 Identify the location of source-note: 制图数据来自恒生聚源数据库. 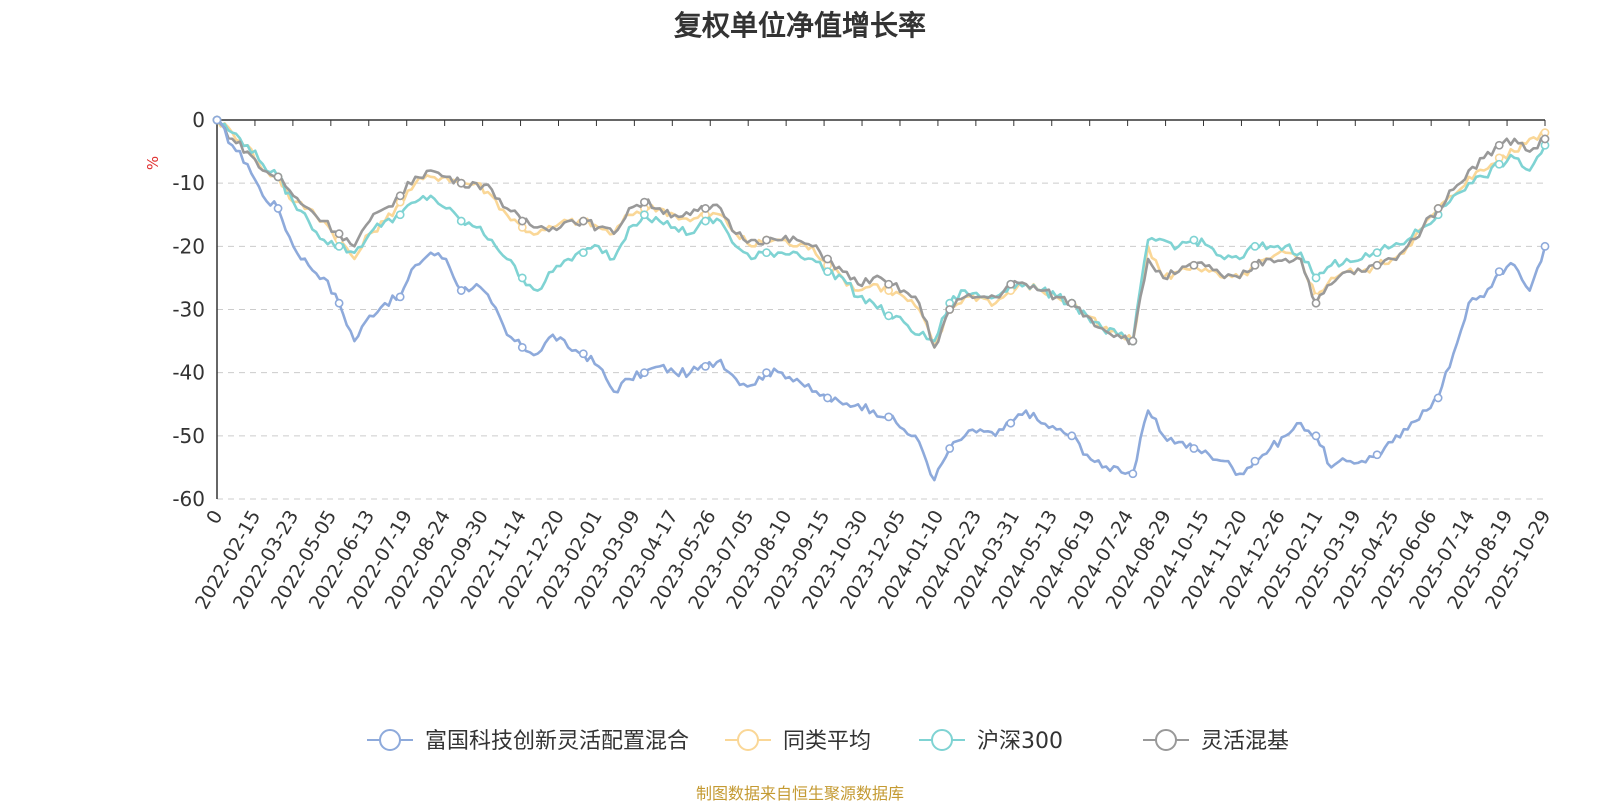
(799, 793).